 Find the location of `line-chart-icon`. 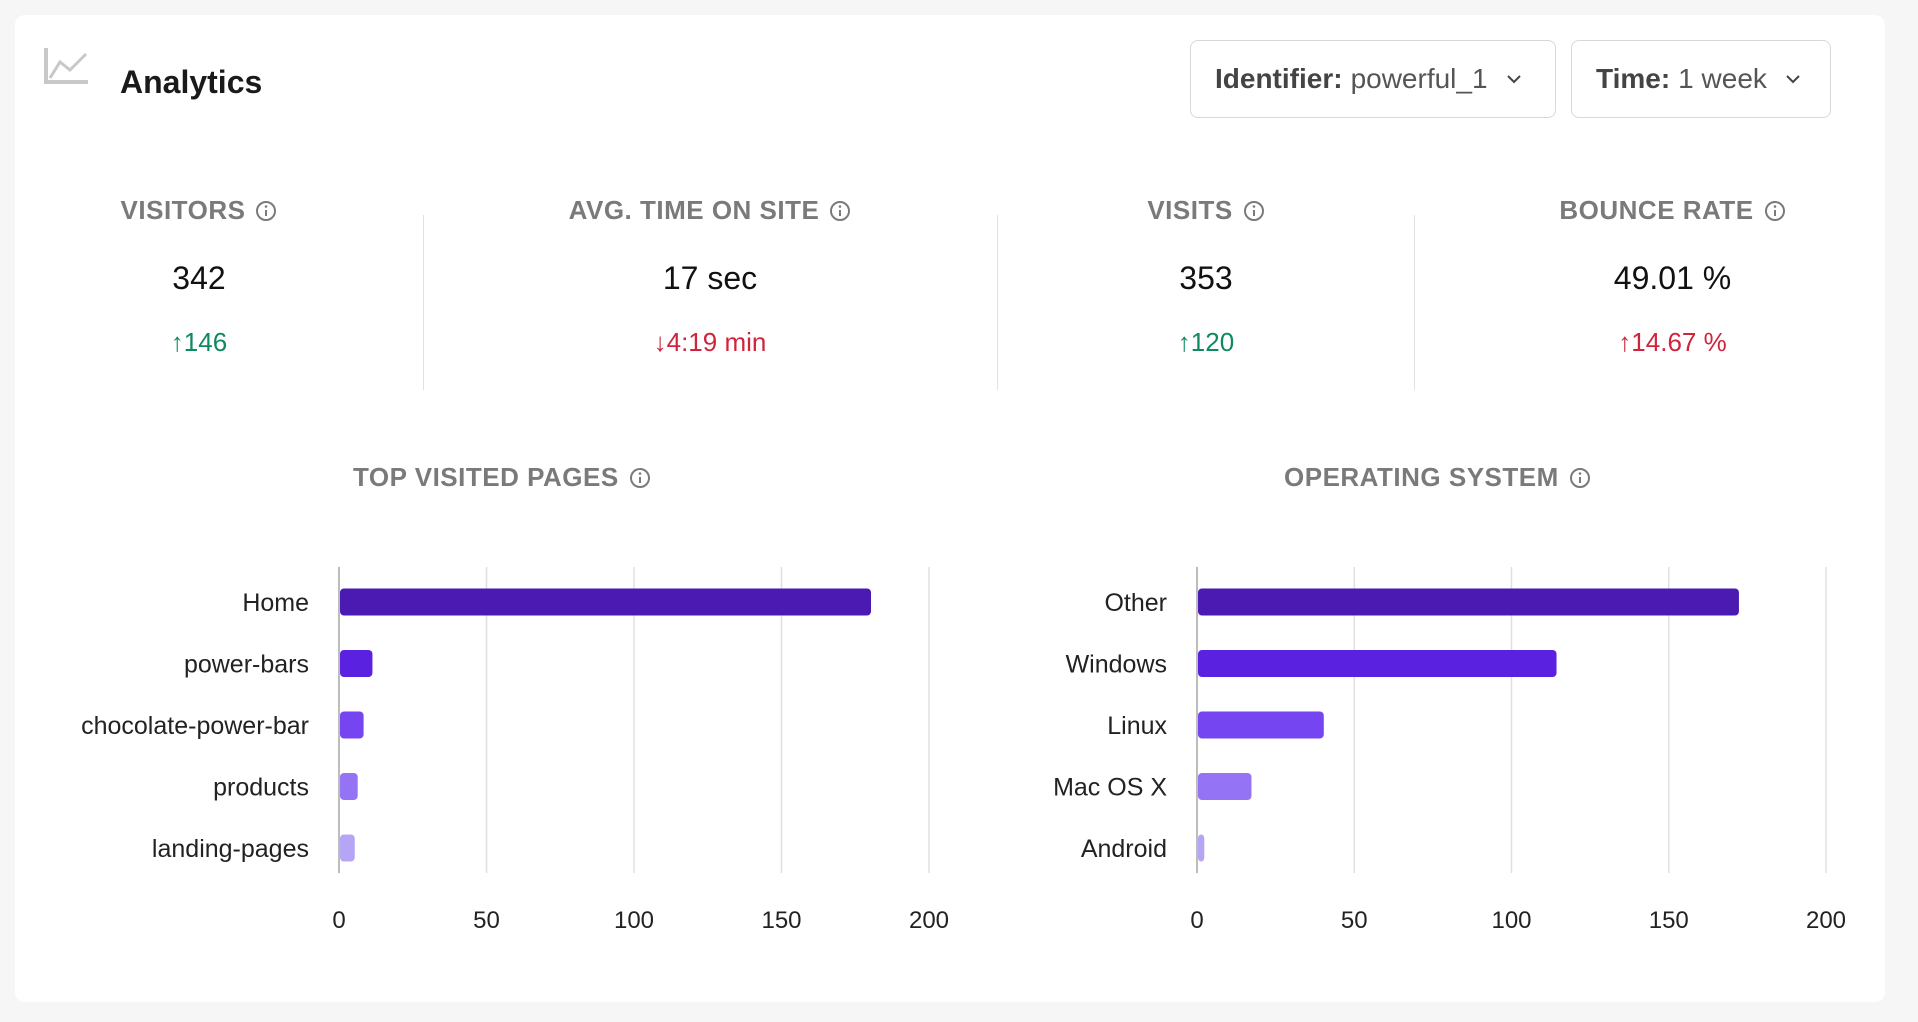

line-chart-icon is located at coordinates (66, 66).